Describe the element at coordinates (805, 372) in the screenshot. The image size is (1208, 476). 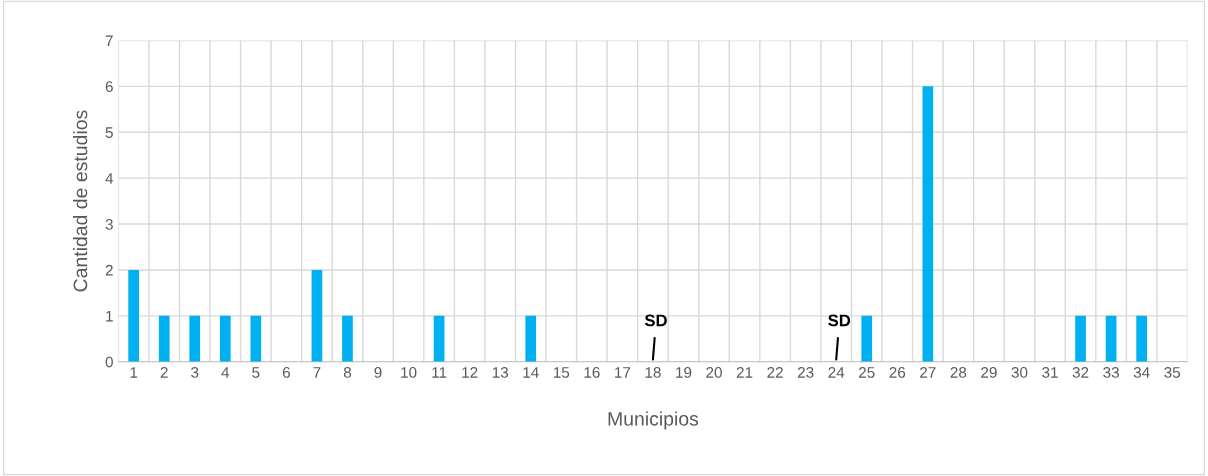
I see `x-tick-label: 23` at that location.